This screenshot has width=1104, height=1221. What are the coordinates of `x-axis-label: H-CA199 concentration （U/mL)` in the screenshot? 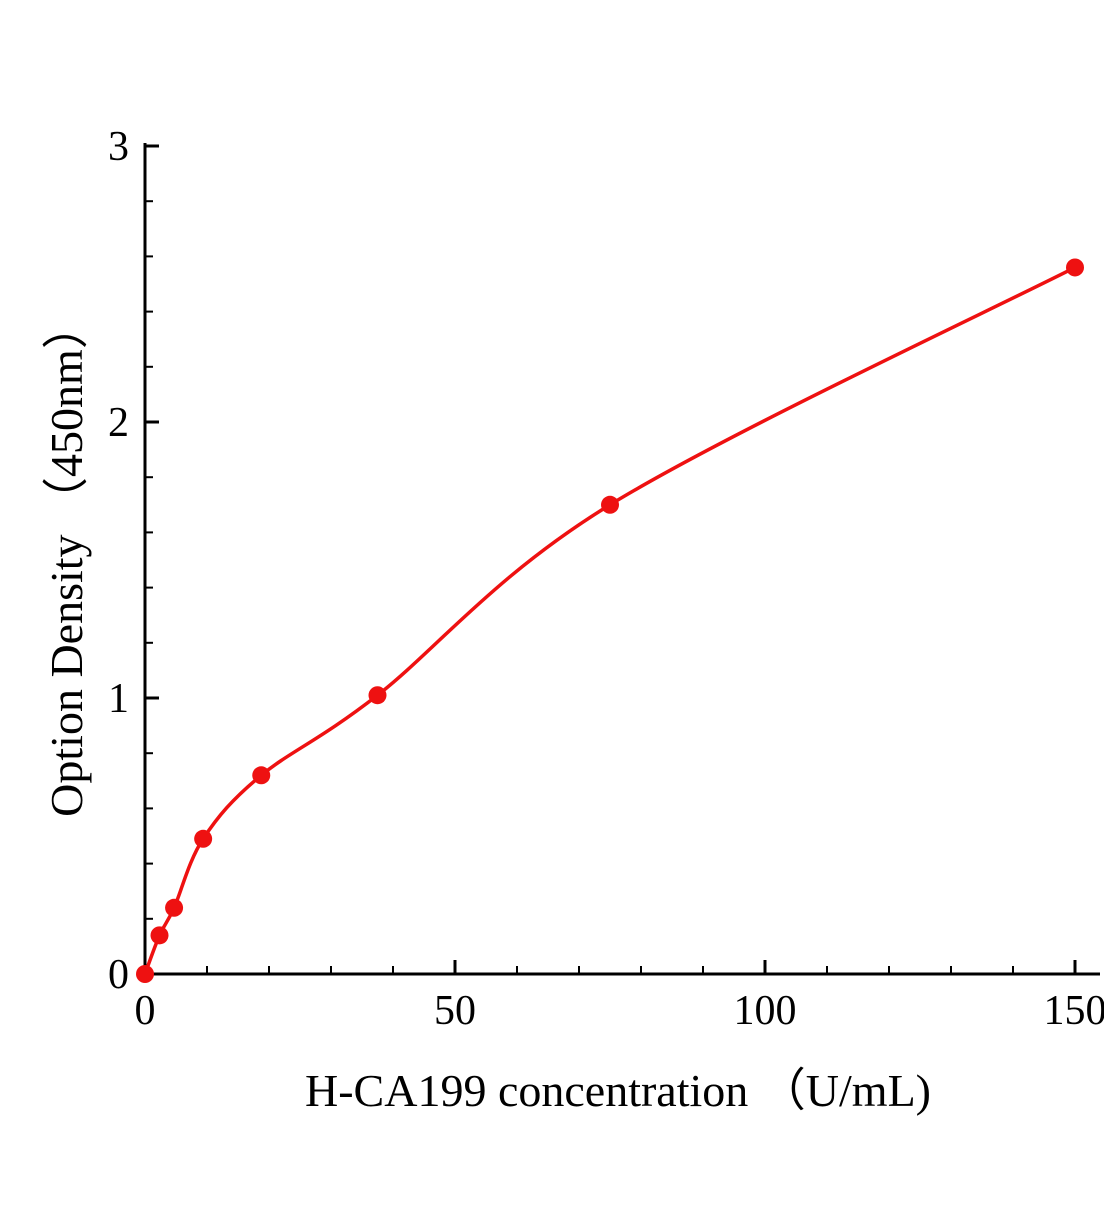 It's located at (618, 1090).